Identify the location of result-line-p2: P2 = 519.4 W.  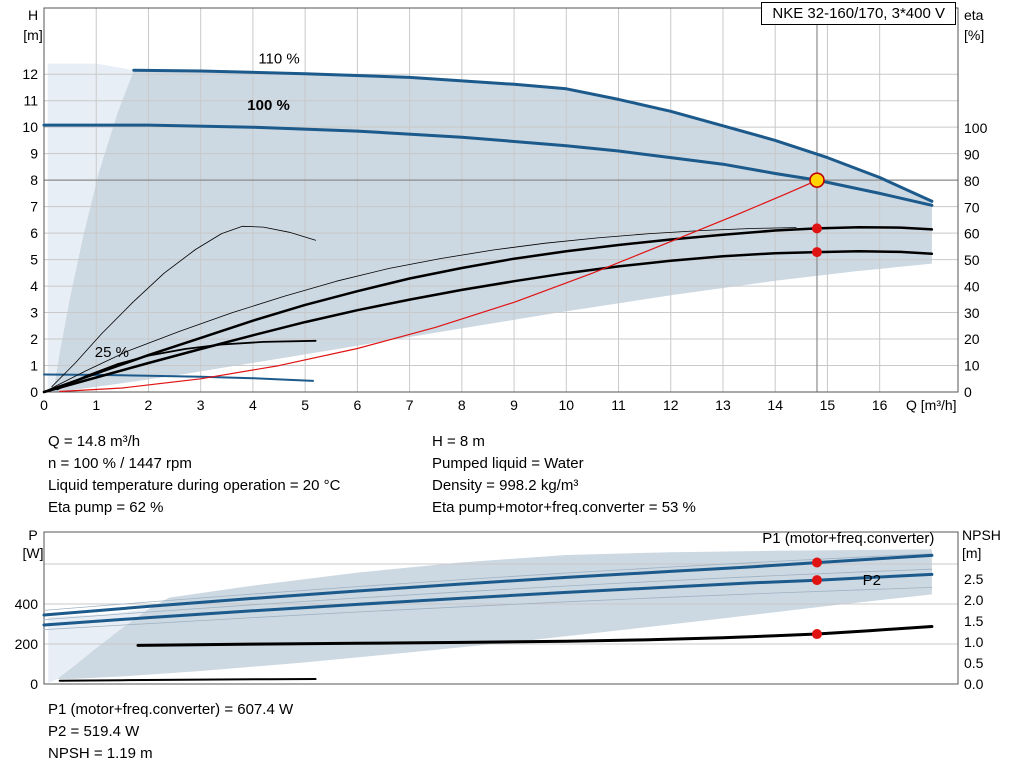
(94, 731).